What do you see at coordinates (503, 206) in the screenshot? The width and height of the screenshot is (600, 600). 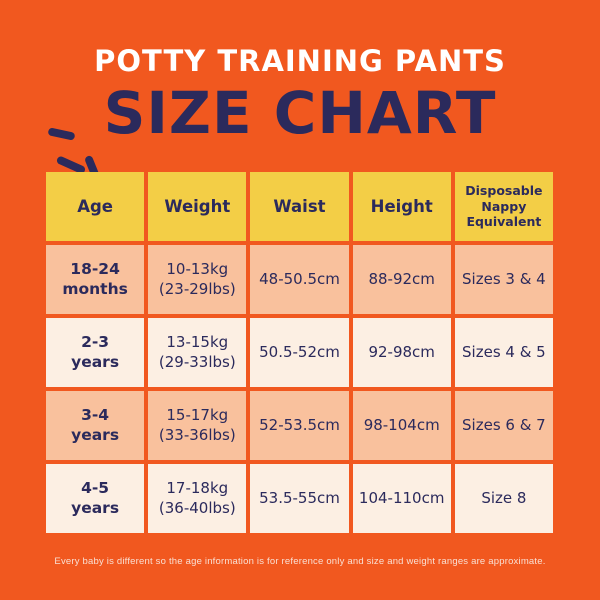 I see `column-header-nappy-equivalent: Disposable Nappy Equivalent` at bounding box center [503, 206].